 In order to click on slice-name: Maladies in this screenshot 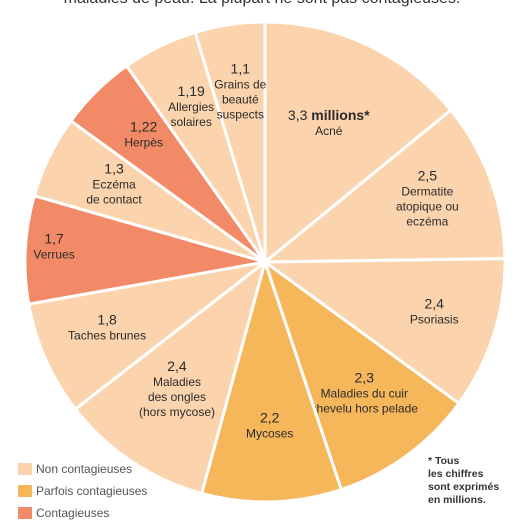, I will do `click(177, 382)`.